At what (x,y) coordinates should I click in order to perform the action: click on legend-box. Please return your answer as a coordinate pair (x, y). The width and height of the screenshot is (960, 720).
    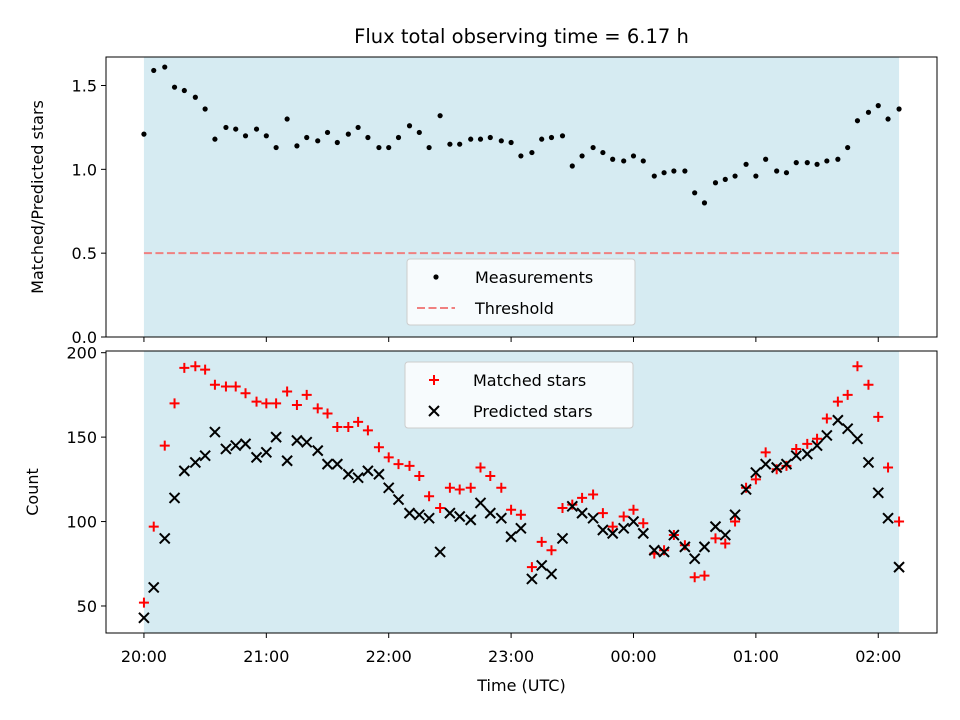
    Looking at the image, I should click on (519, 395).